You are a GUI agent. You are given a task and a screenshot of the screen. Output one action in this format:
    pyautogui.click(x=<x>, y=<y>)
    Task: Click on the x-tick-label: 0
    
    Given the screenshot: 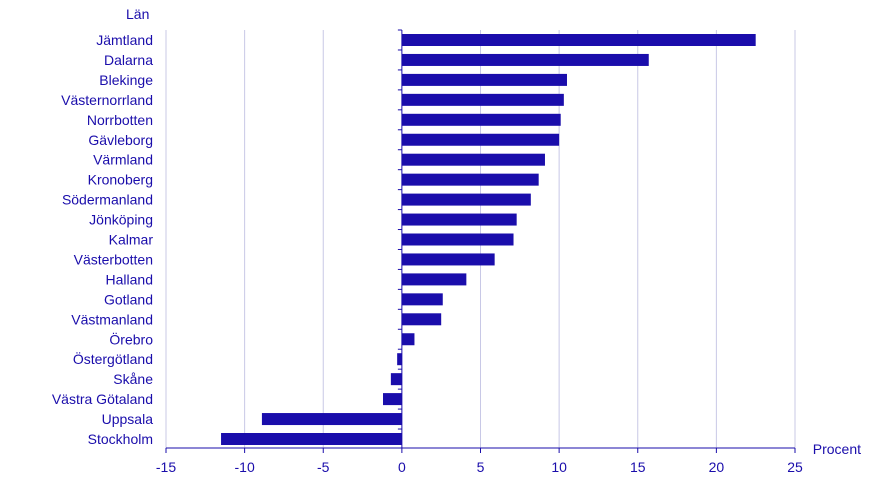 What is the action you would take?
    pyautogui.click(x=402, y=467)
    